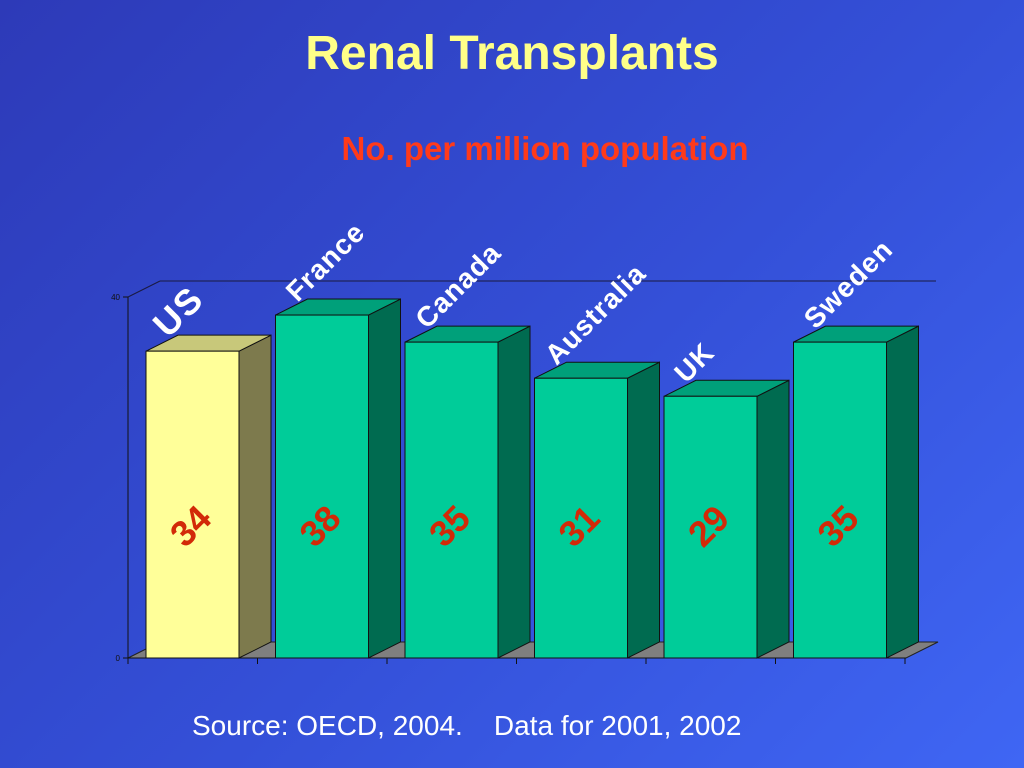  Describe the element at coordinates (512, 53) in the screenshot. I see `slide-title: Renal Transplants` at that location.